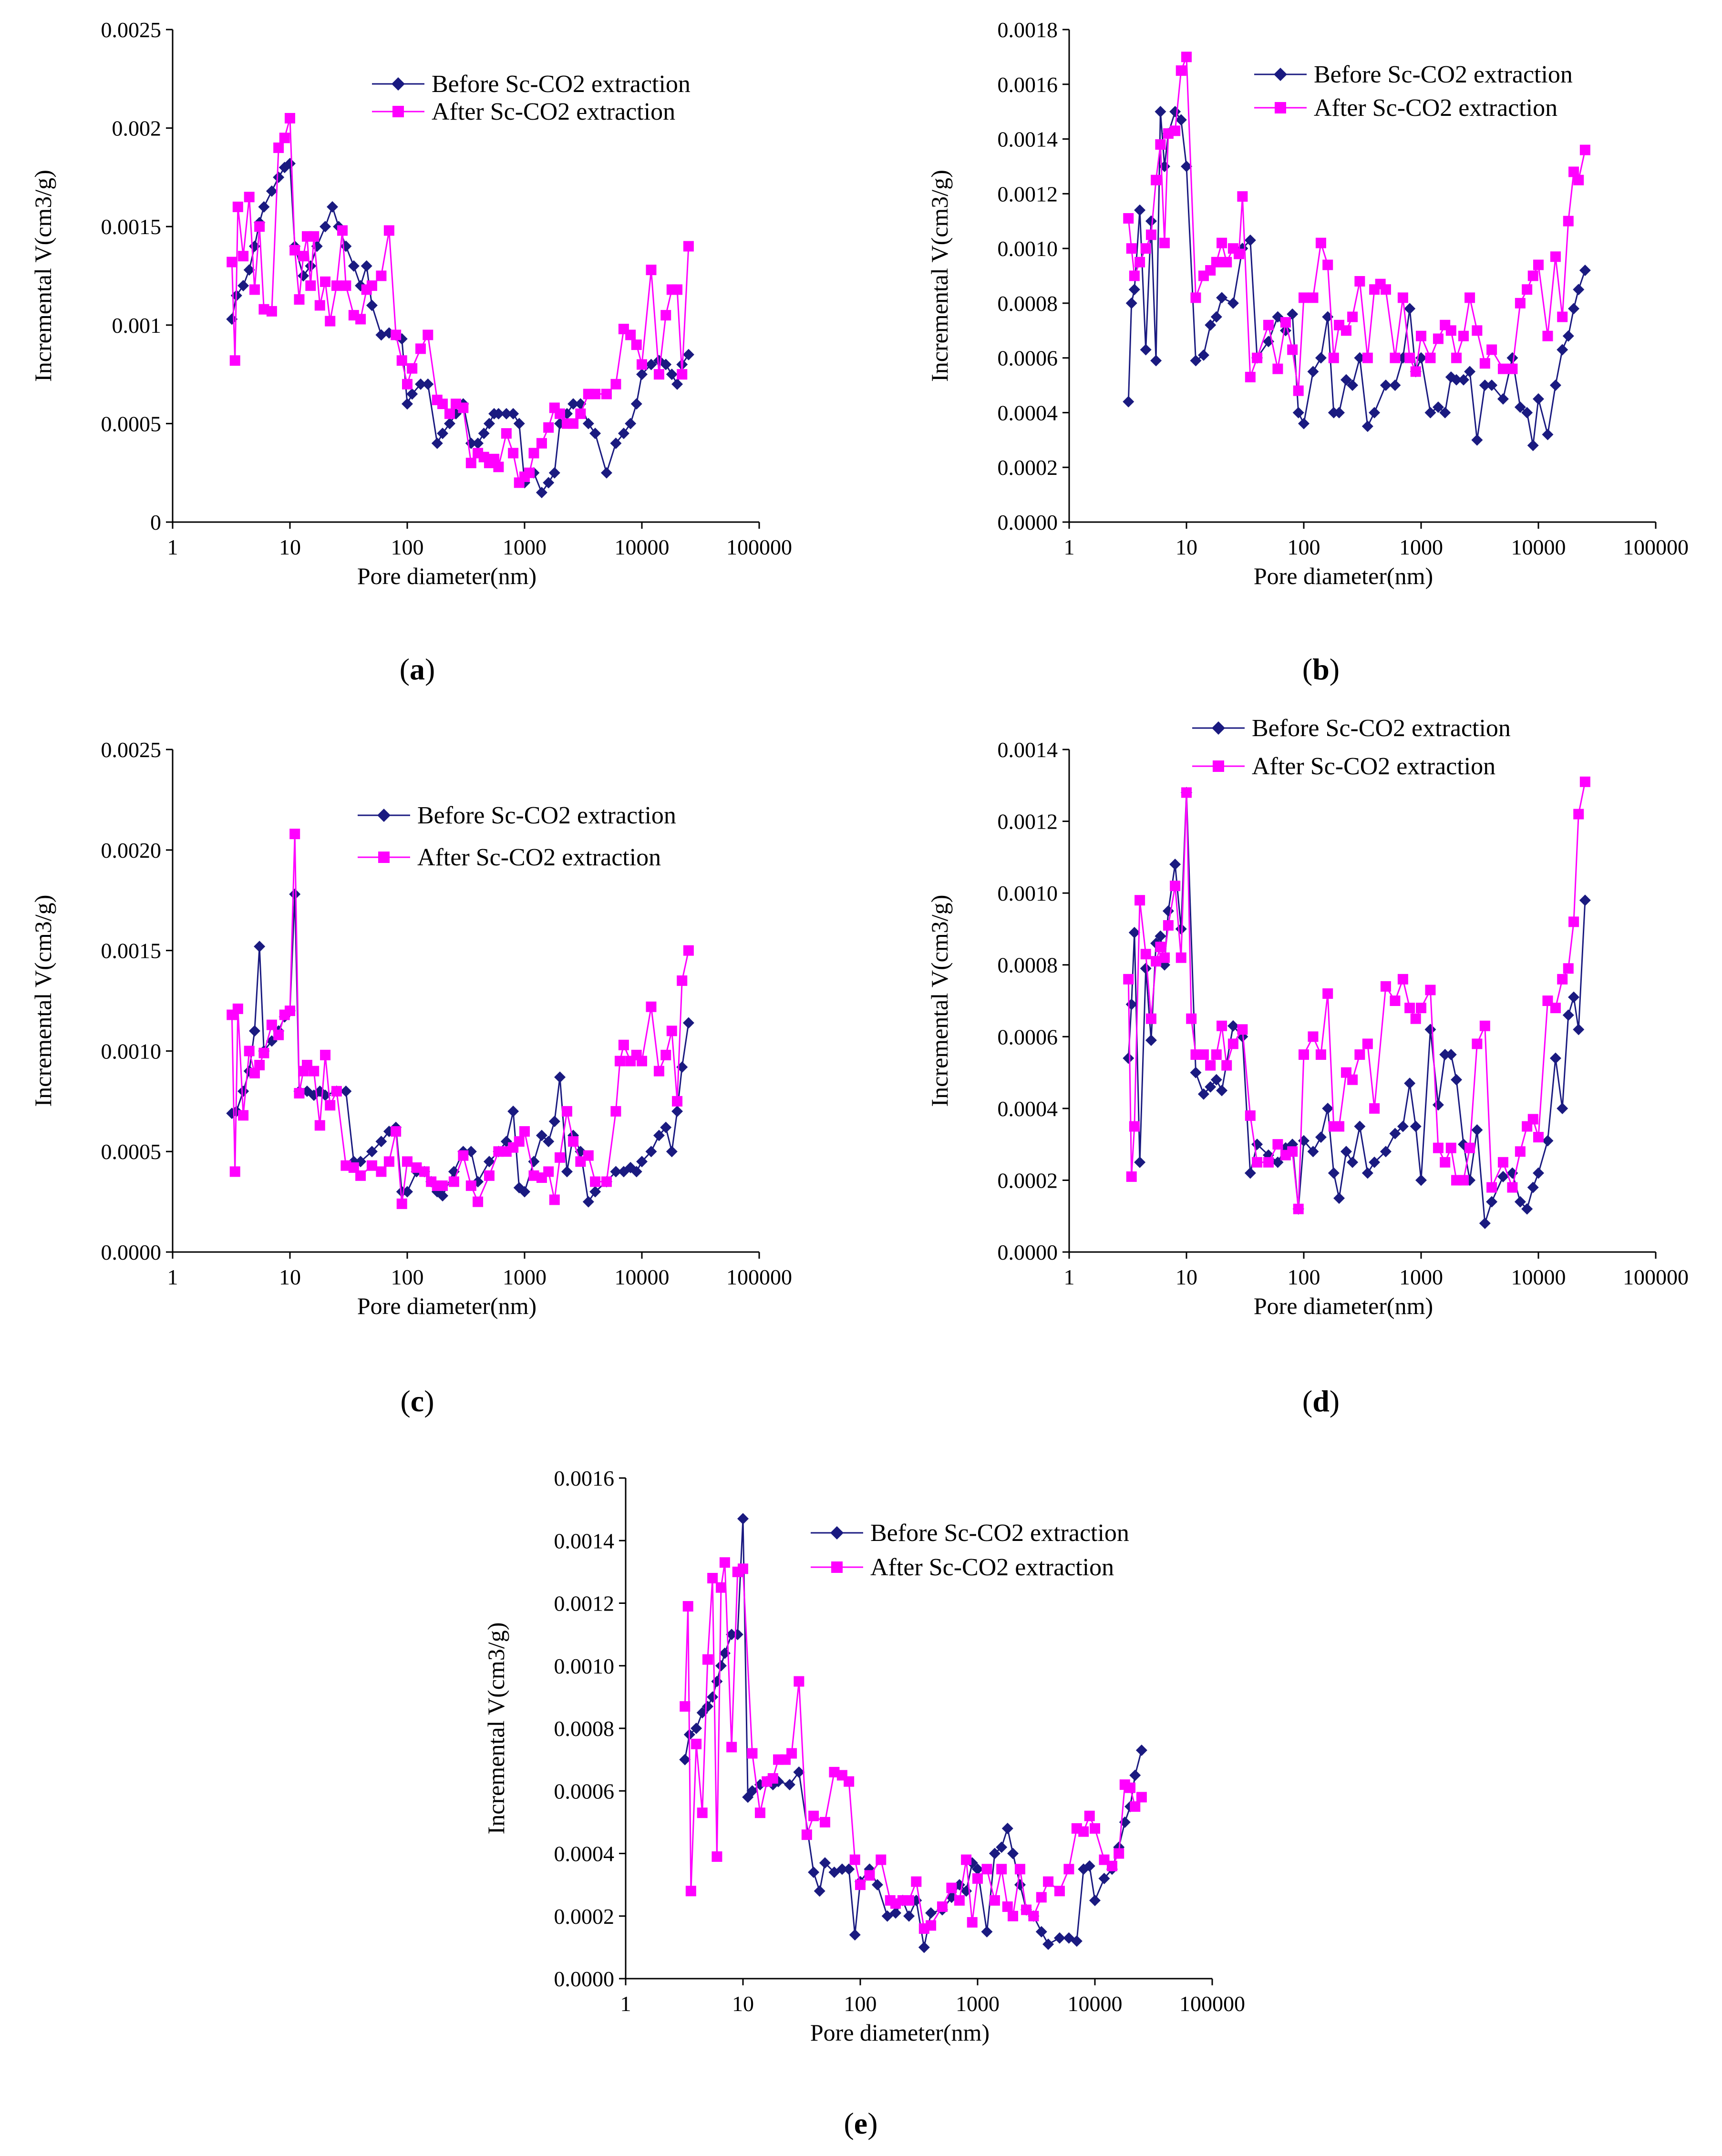  I want to click on x-tick-label: 10, so click(290, 547).